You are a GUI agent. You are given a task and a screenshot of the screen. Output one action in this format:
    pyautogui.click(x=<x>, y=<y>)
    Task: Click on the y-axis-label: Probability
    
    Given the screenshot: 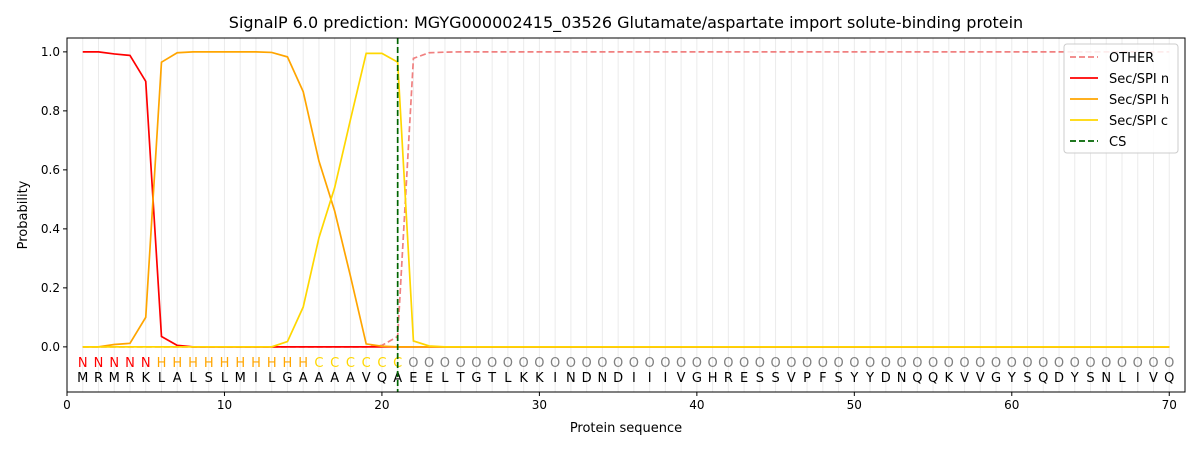 What is the action you would take?
    pyautogui.click(x=23, y=214)
    